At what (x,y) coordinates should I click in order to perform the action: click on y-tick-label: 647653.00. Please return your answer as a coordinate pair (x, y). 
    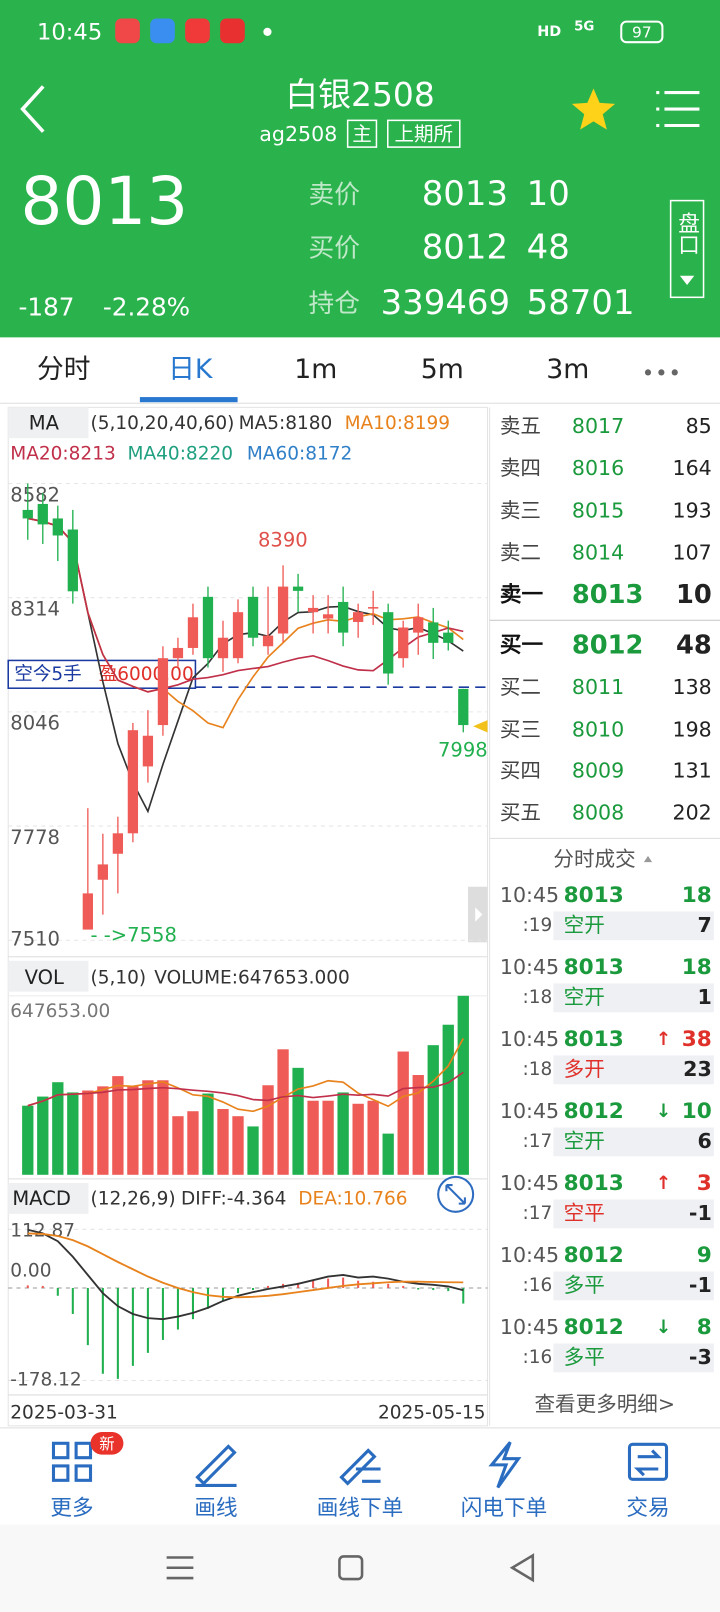
    Looking at the image, I should click on (60, 1011).